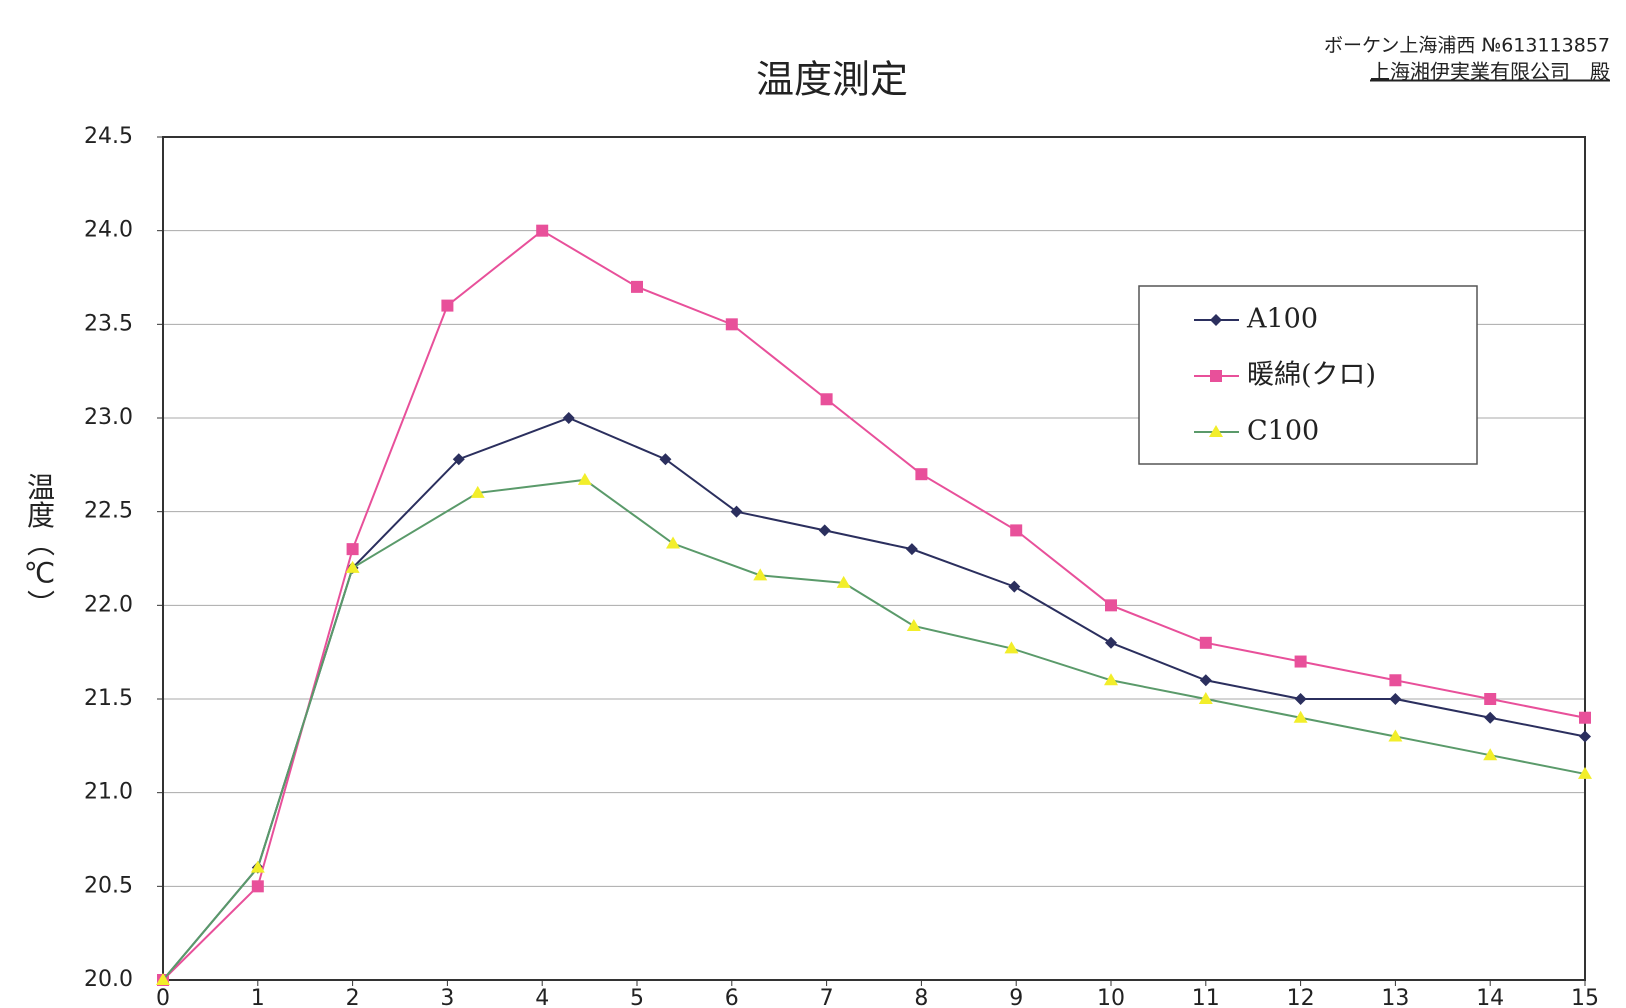 The width and height of the screenshot is (1626, 1008). What do you see at coordinates (39, 545) in the screenshot?
I see `y-axis-label: 温度（℃）` at bounding box center [39, 545].